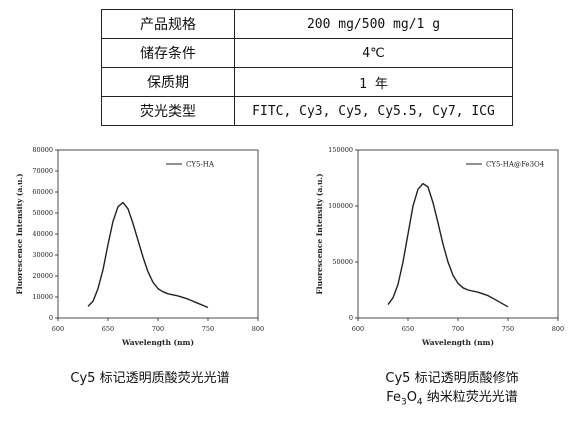  What do you see at coordinates (419, 402) in the screenshot?
I see `subscript: 4` at bounding box center [419, 402].